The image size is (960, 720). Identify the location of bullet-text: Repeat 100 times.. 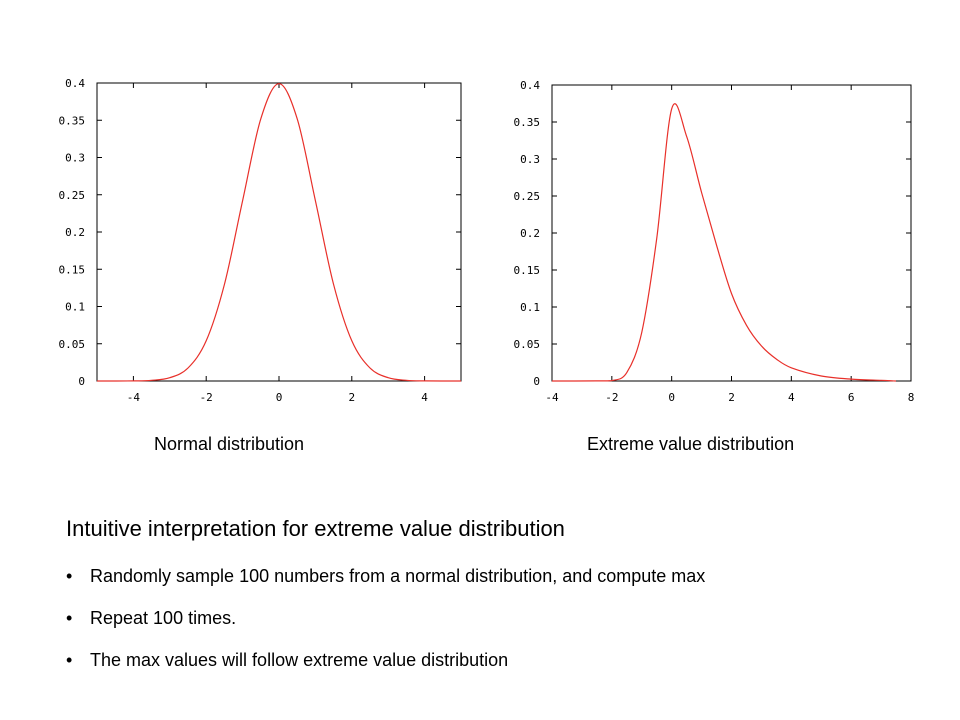
(163, 618).